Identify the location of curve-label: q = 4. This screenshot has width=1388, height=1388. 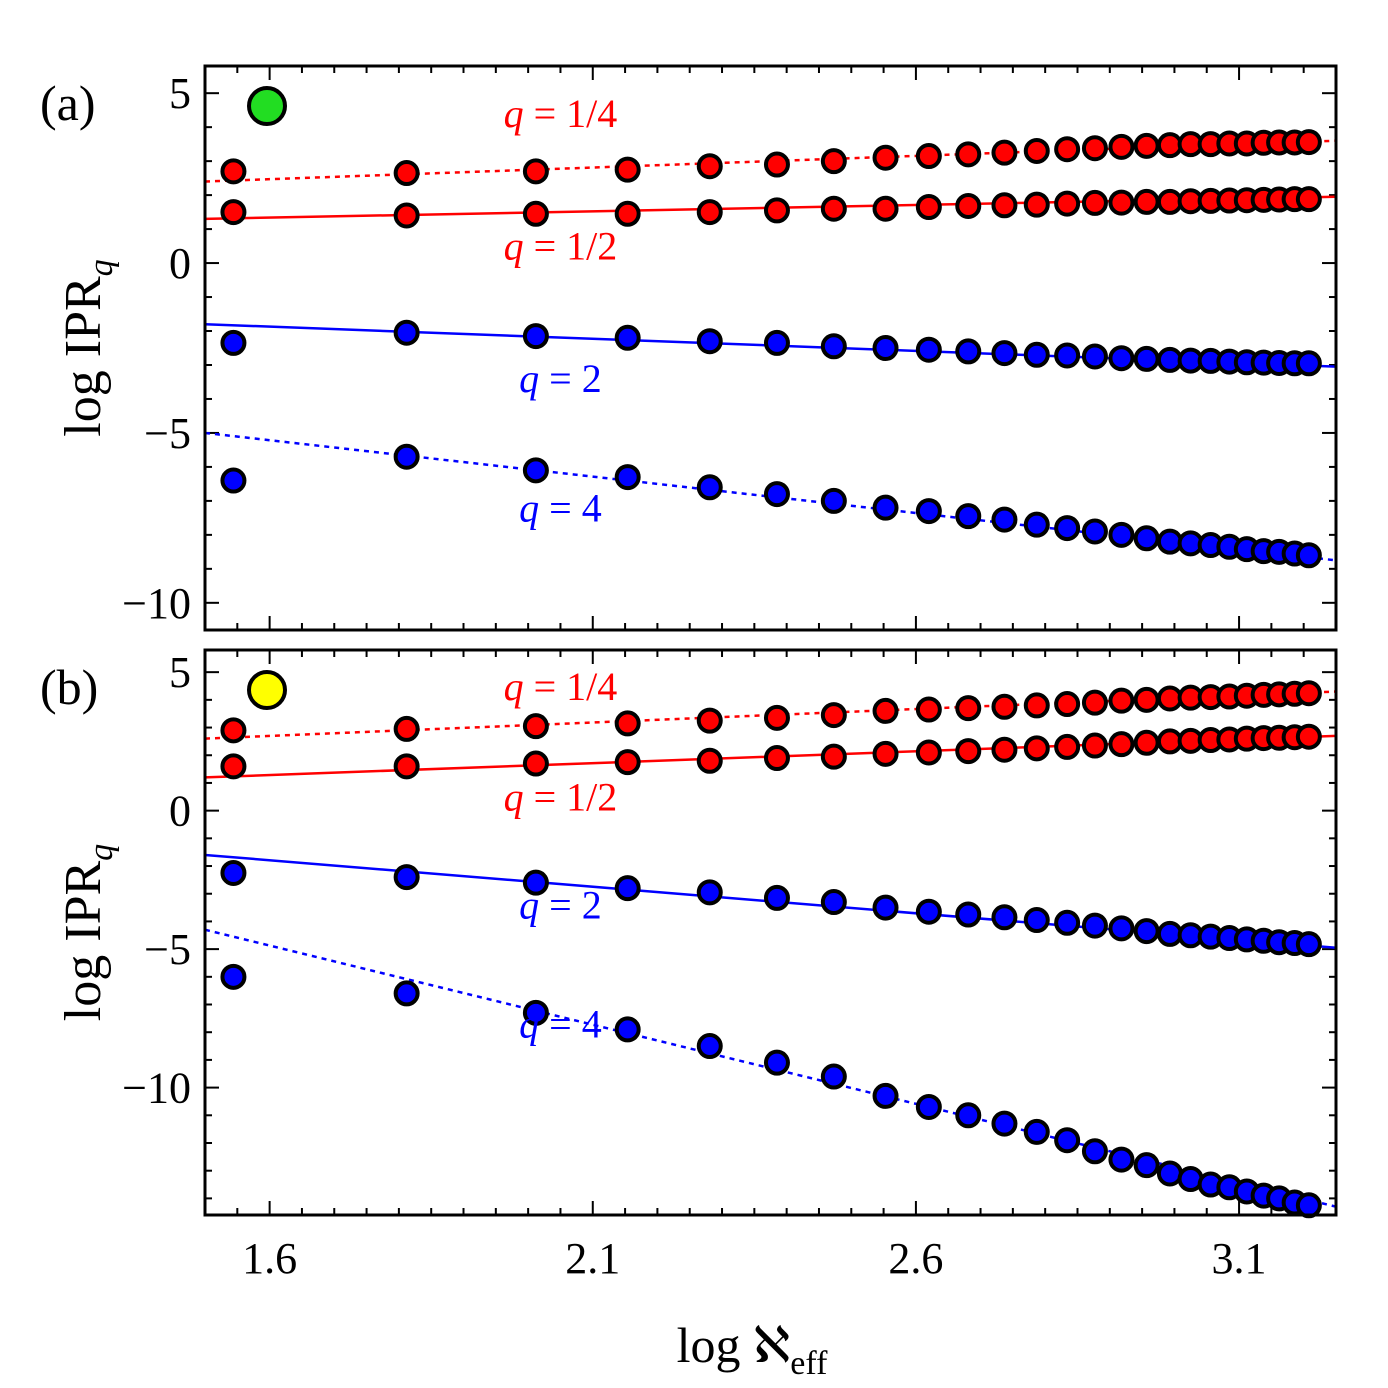
(560, 507).